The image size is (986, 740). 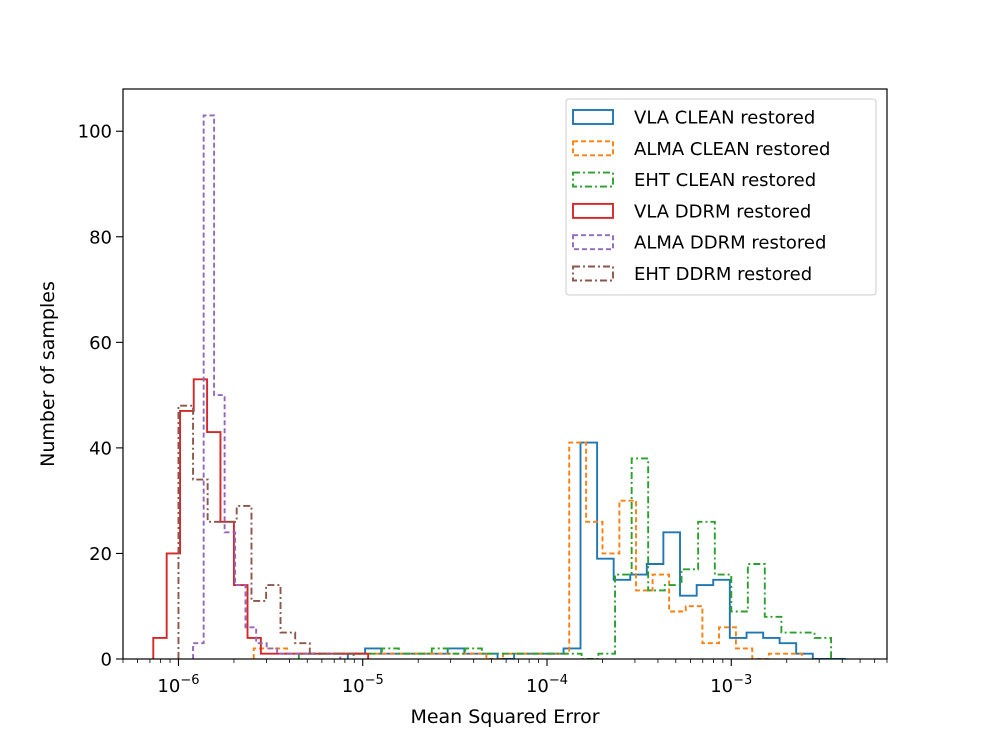 What do you see at coordinates (565, 558) in the screenshot?
I see `series-eht-clean-restored` at bounding box center [565, 558].